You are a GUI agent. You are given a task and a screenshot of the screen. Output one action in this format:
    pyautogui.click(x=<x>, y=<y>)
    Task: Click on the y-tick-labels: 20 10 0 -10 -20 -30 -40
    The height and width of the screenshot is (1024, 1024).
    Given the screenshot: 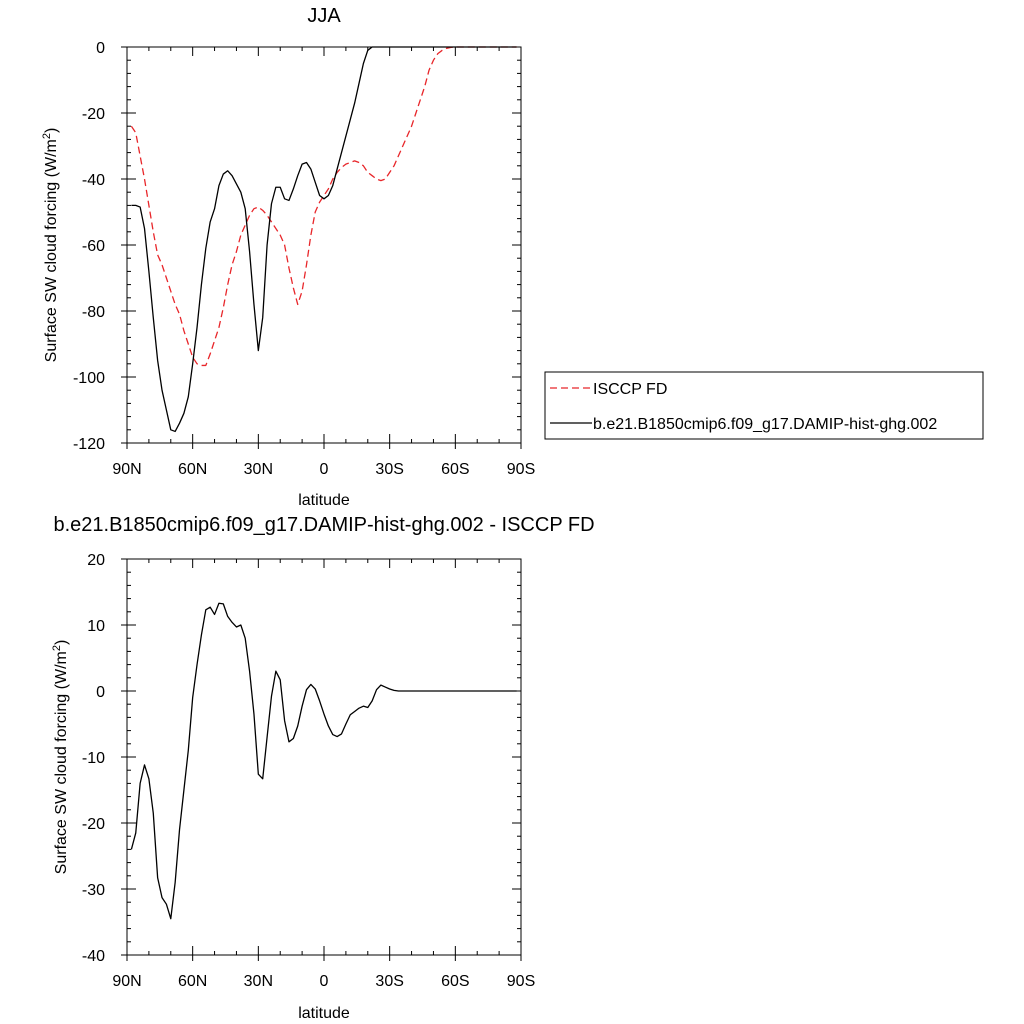 What is the action you would take?
    pyautogui.click(x=93, y=758)
    